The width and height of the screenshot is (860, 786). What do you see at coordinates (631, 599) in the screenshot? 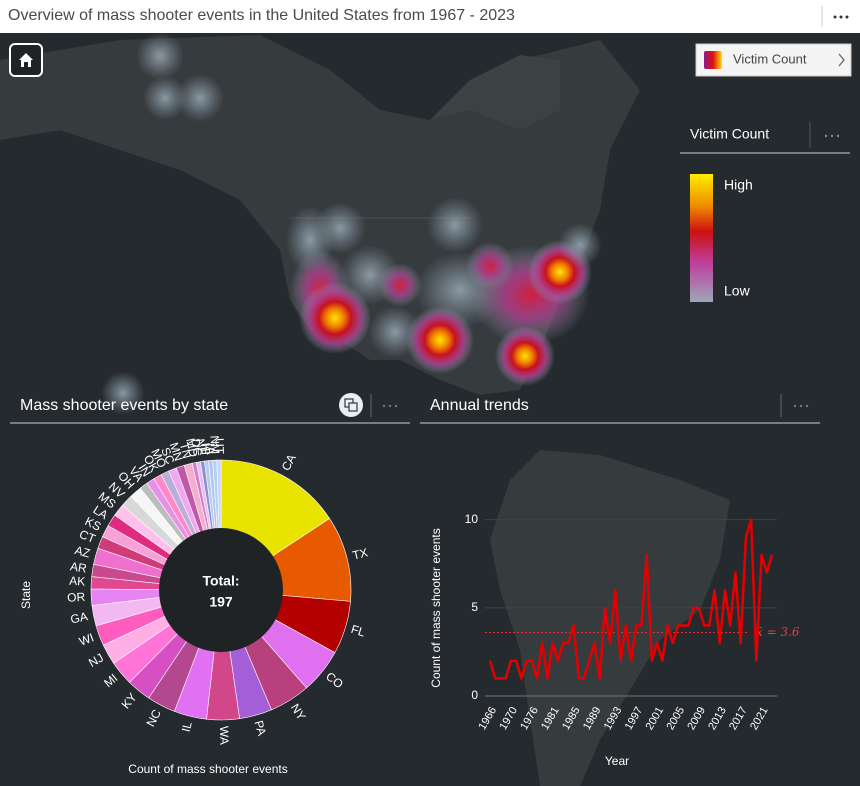
I see `trend-line` at bounding box center [631, 599].